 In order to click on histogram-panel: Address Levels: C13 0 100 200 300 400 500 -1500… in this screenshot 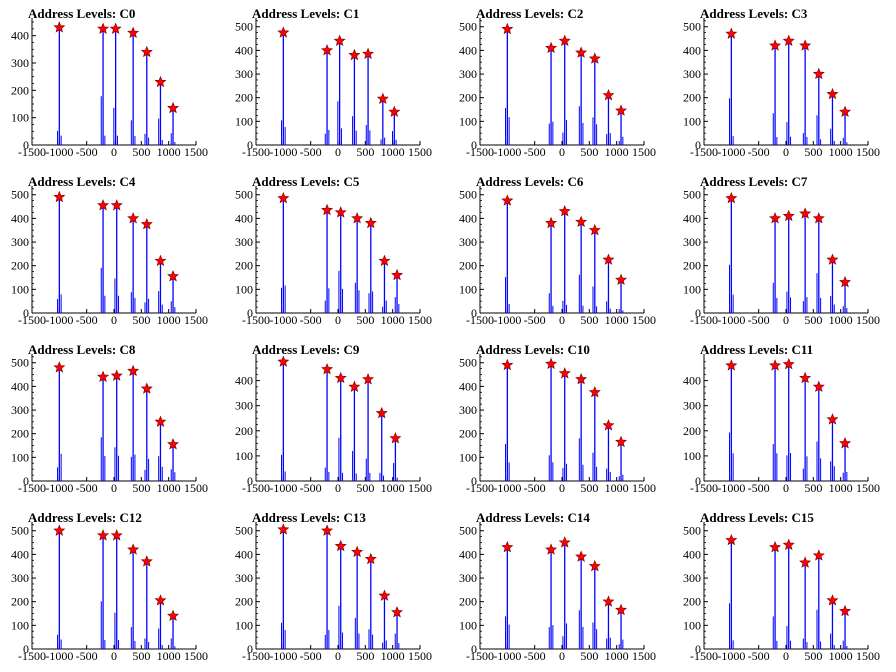, I will do `click(336, 588)`.